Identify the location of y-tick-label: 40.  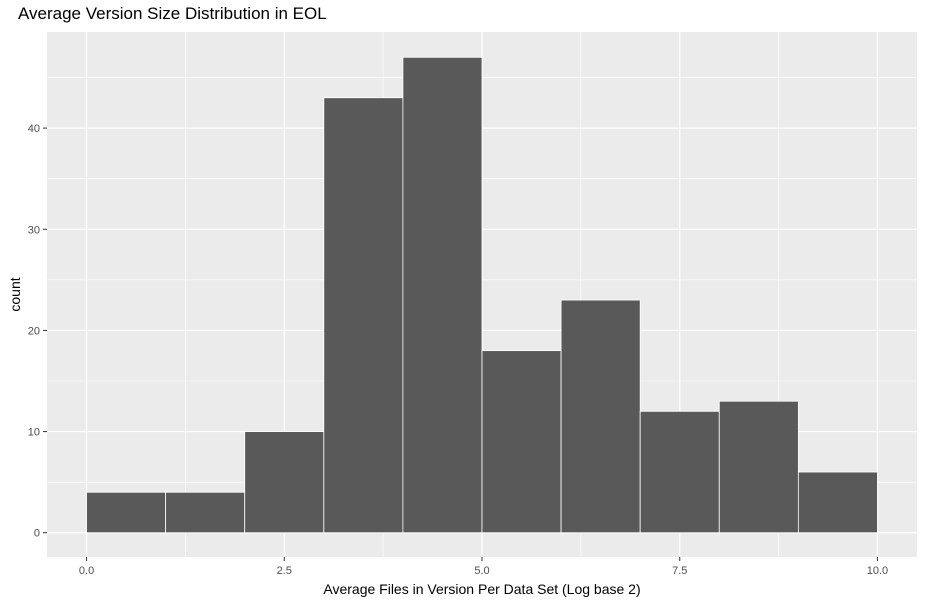
(34, 129).